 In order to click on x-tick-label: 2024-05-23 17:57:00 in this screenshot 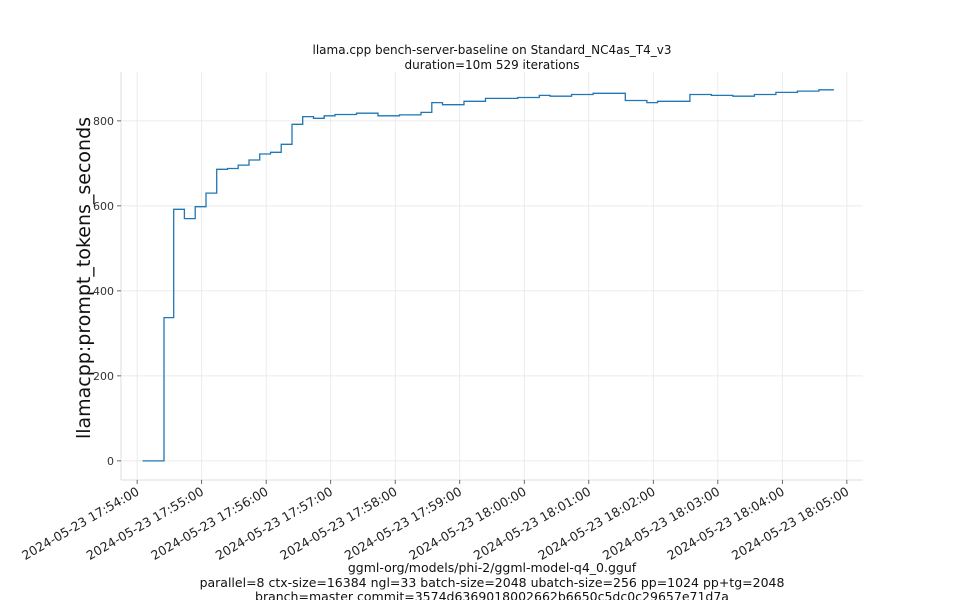, I will do `click(274, 523)`.